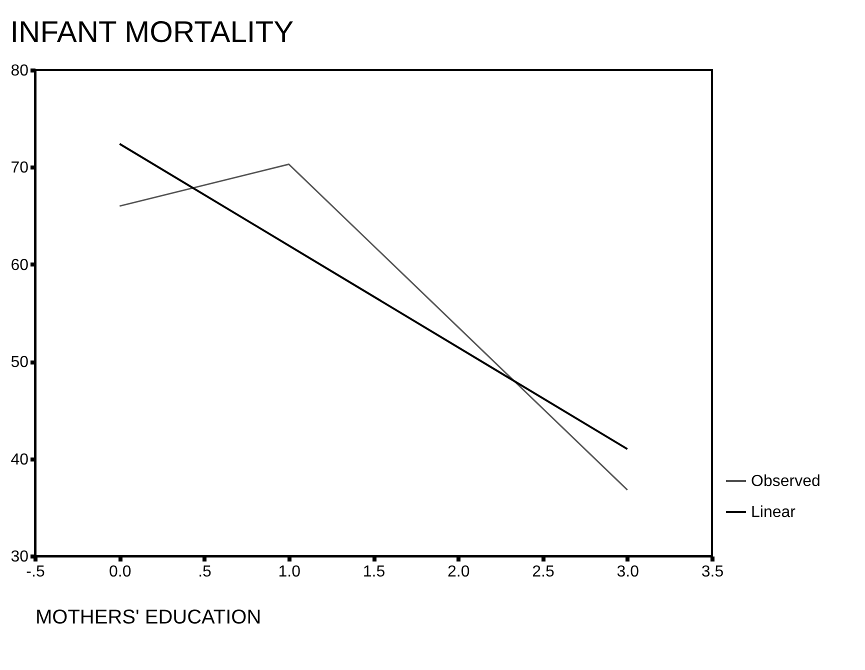 The height and width of the screenshot is (670, 865). What do you see at coordinates (773, 512) in the screenshot?
I see `legend-label: Linear` at bounding box center [773, 512].